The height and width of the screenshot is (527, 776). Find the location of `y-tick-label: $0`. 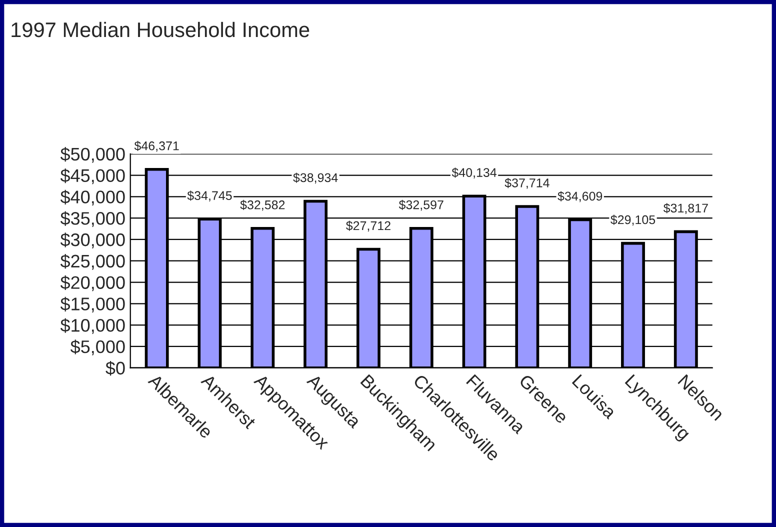

y-tick-label: $0 is located at coordinates (115, 368).